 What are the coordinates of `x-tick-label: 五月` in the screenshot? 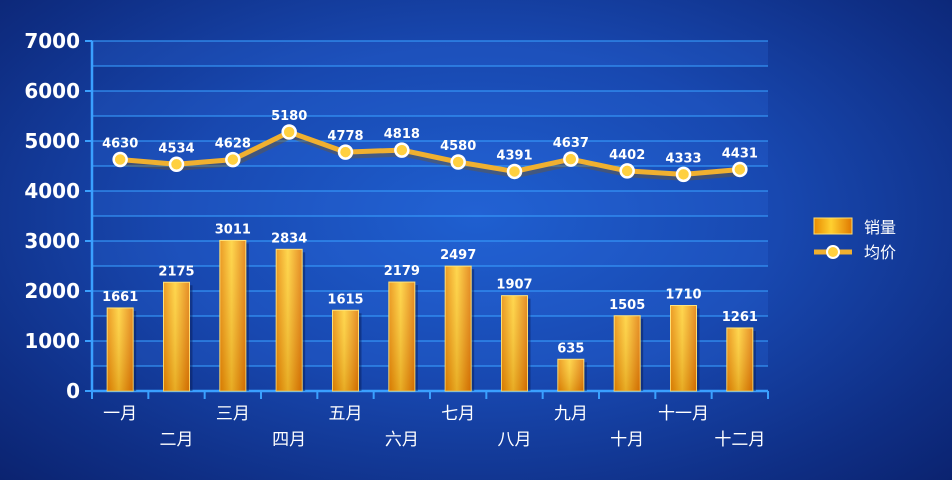 It's located at (346, 414).